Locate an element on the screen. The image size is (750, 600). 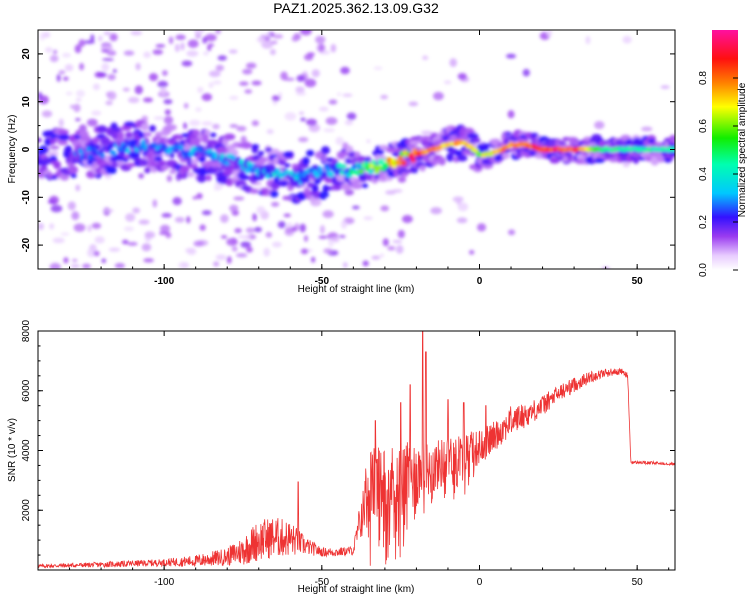
y-tick-label: 10 is located at coordinates (26, 102).